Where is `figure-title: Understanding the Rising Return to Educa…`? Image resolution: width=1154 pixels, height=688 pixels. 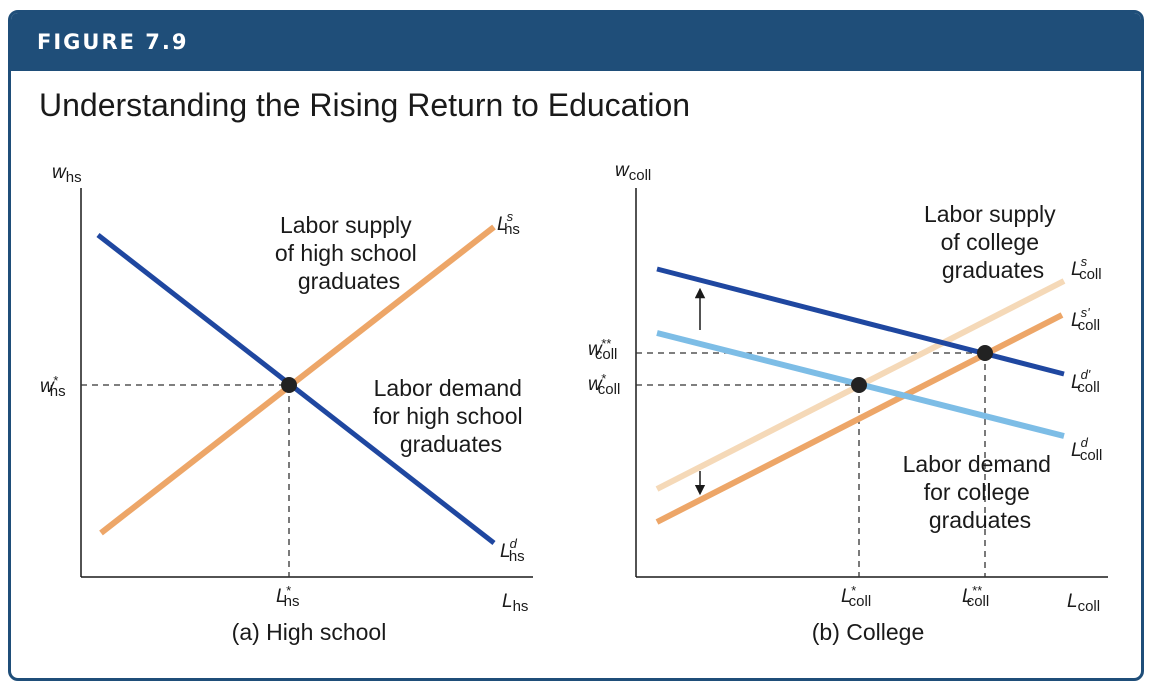
figure-title: Understanding the Rising Return to Educa… is located at coordinates (365, 105).